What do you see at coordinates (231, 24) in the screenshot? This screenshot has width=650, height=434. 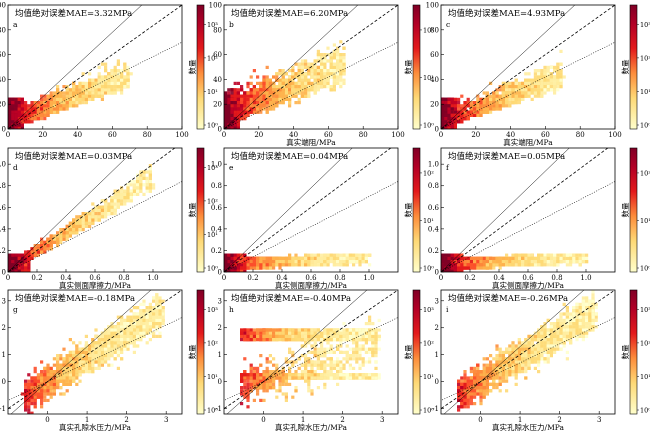 I see `panel-letter: b` at bounding box center [231, 24].